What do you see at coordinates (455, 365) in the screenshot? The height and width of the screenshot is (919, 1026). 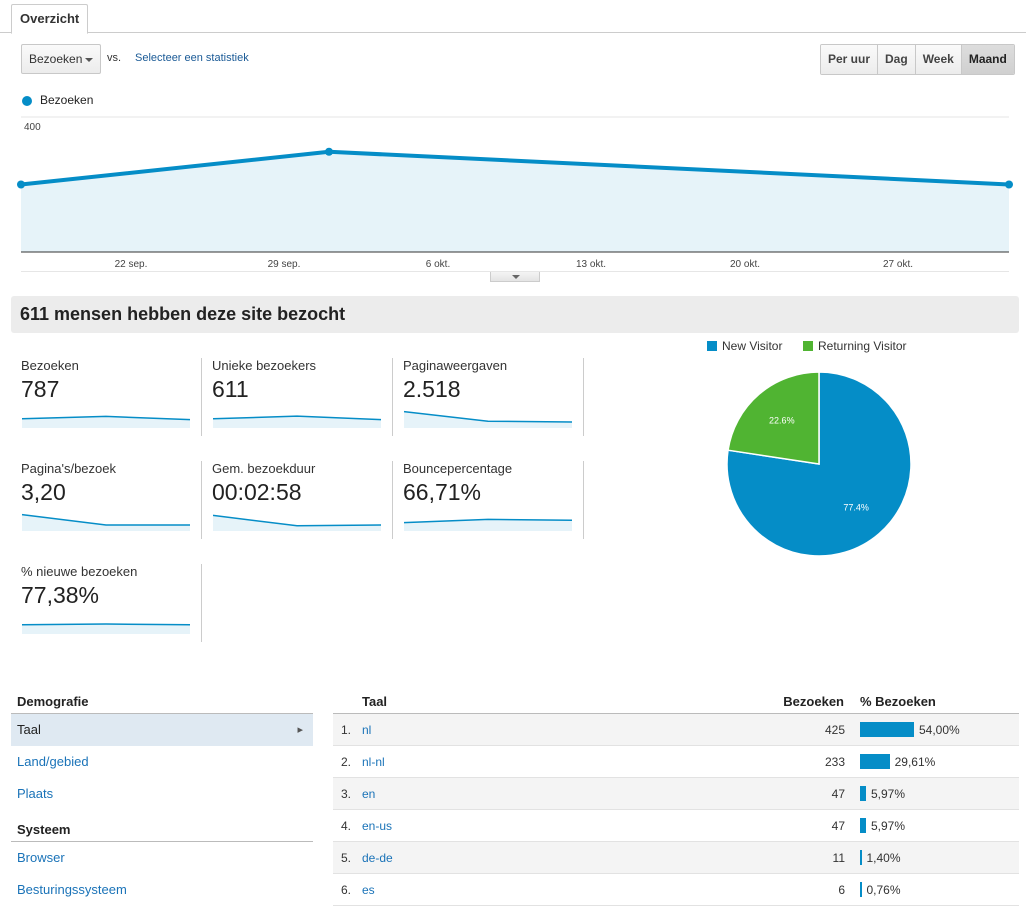 I see `metric-label: Paginaweergaven` at bounding box center [455, 365].